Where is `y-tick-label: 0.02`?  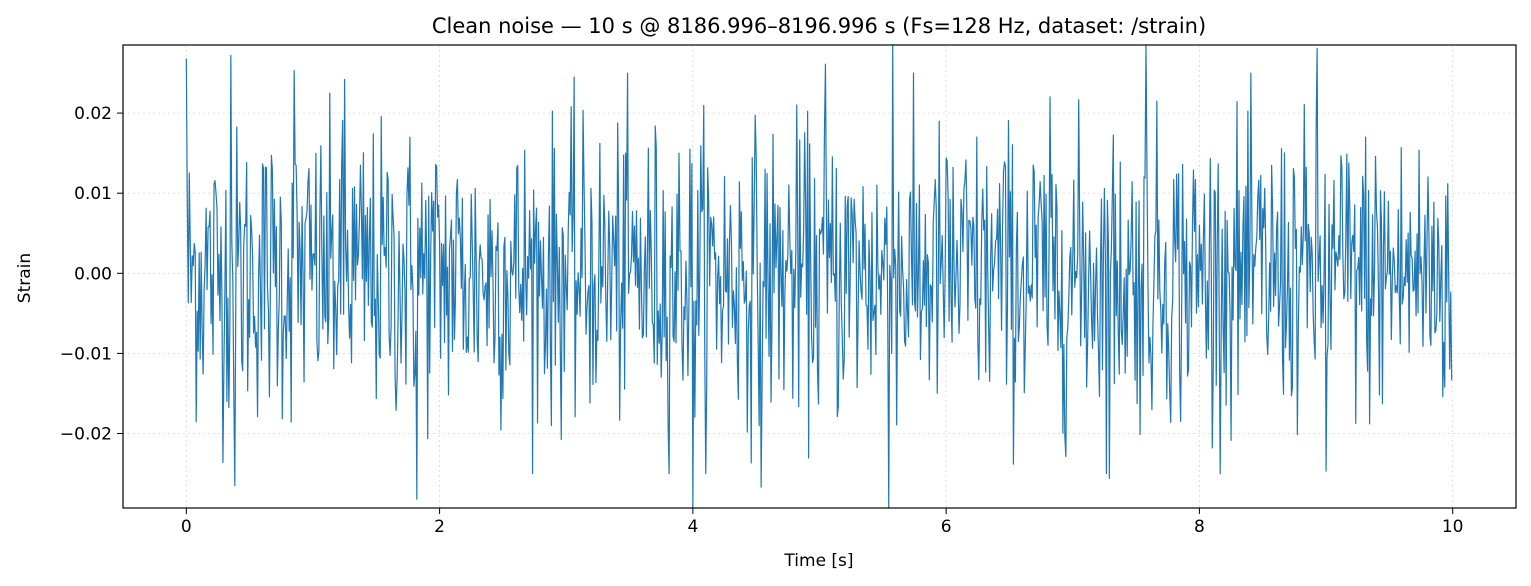
y-tick-label: 0.02 is located at coordinates (93, 114).